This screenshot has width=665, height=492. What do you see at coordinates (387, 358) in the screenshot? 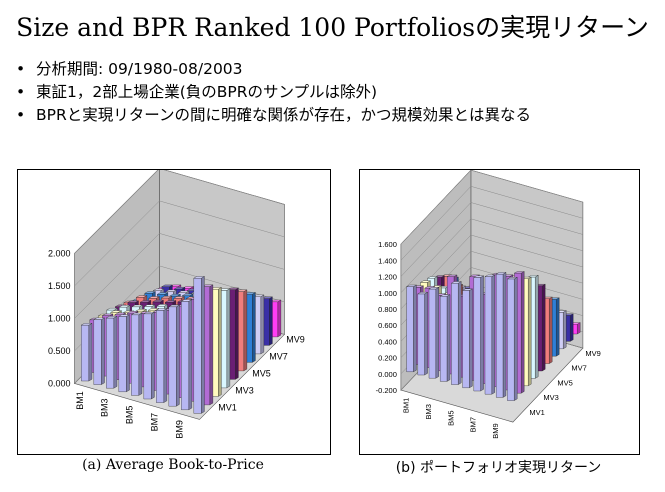
I see `y-tick-label: 0.200` at bounding box center [387, 358].